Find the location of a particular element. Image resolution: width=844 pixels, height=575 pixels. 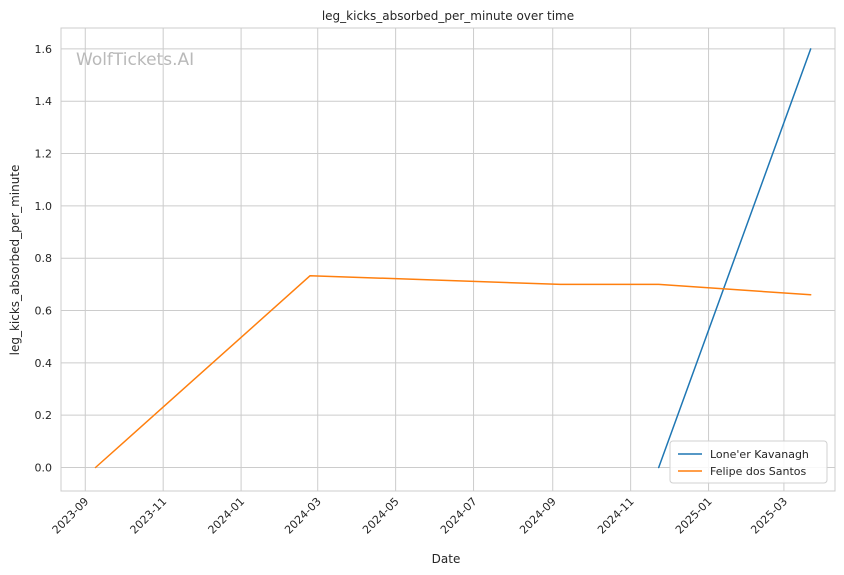

y-tick-label: 0.0 is located at coordinates (44, 467).